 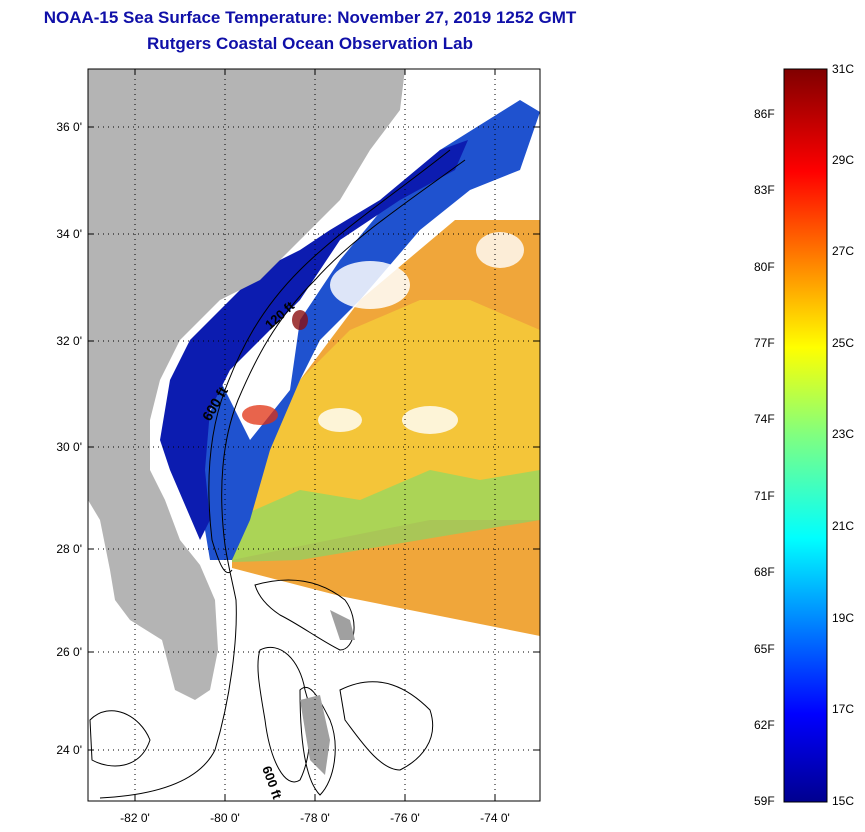 What do you see at coordinates (386, 516) in the screenshot?
I see `sst-swath-green` at bounding box center [386, 516].